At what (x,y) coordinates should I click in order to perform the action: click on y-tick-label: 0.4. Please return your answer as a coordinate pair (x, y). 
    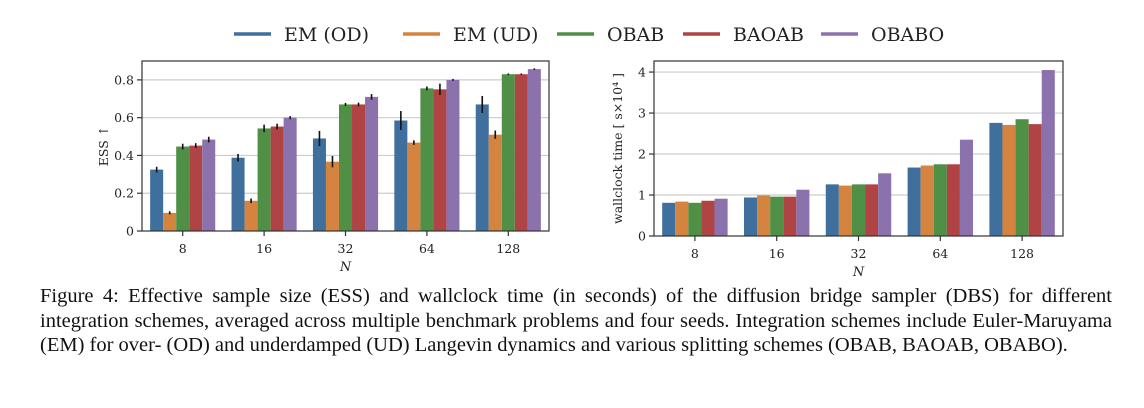
    Looking at the image, I should click on (124, 155).